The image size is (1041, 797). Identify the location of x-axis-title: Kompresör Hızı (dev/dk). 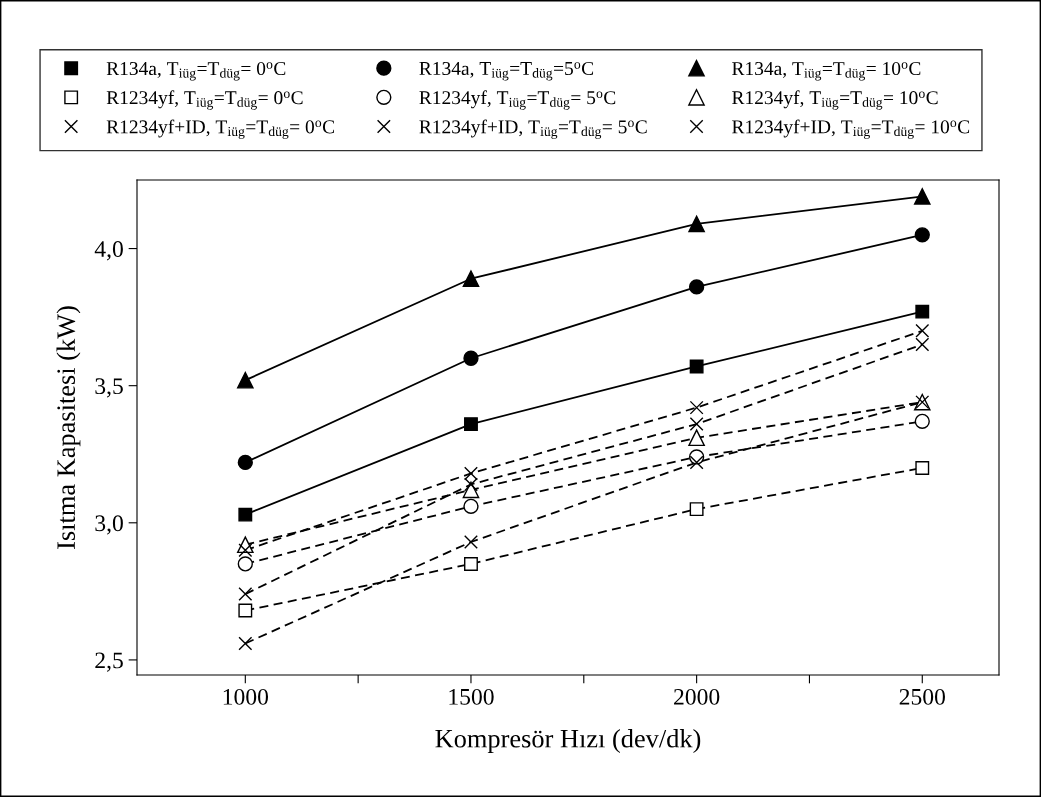
(568, 741).